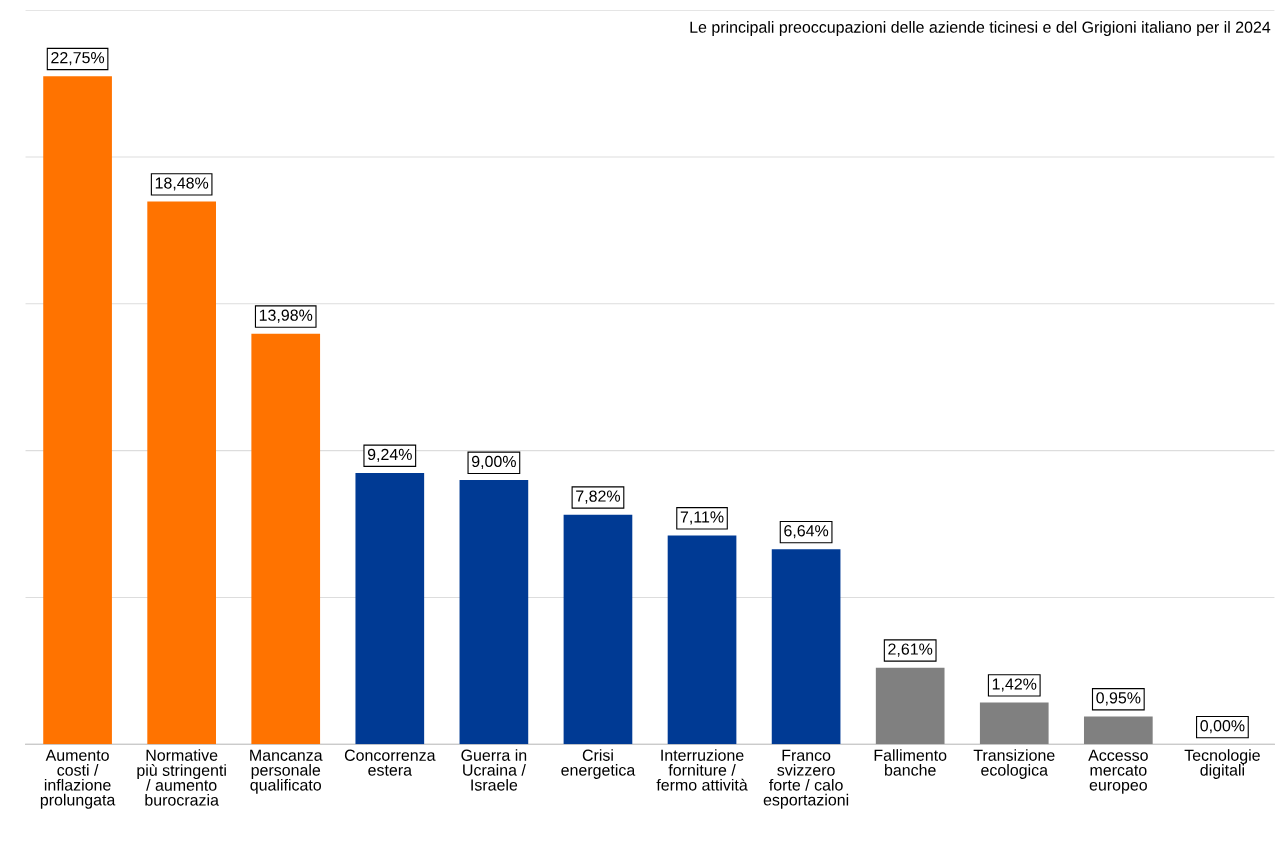 This screenshot has height=841, width=1277. What do you see at coordinates (1014, 764) in the screenshot?
I see `x-tick-label: Transizione ecologica` at bounding box center [1014, 764].